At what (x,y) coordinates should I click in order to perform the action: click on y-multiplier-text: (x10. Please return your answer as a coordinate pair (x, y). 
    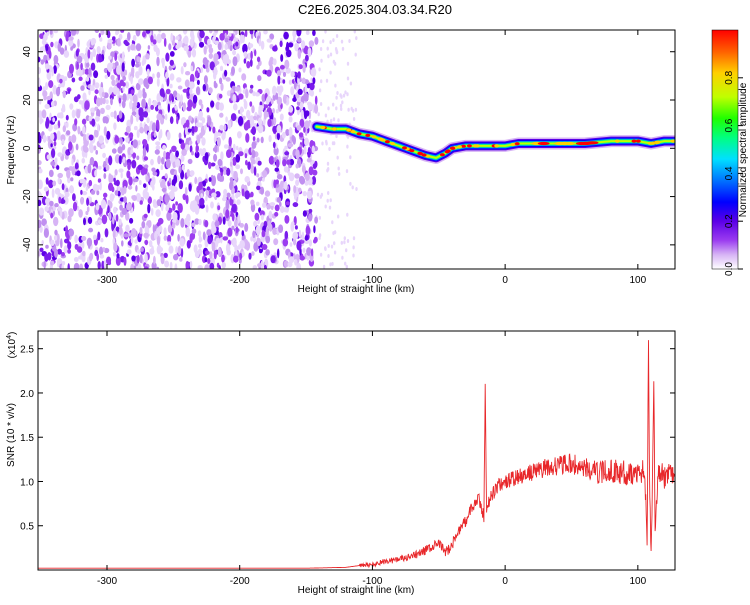
    Looking at the image, I should click on (12, 348).